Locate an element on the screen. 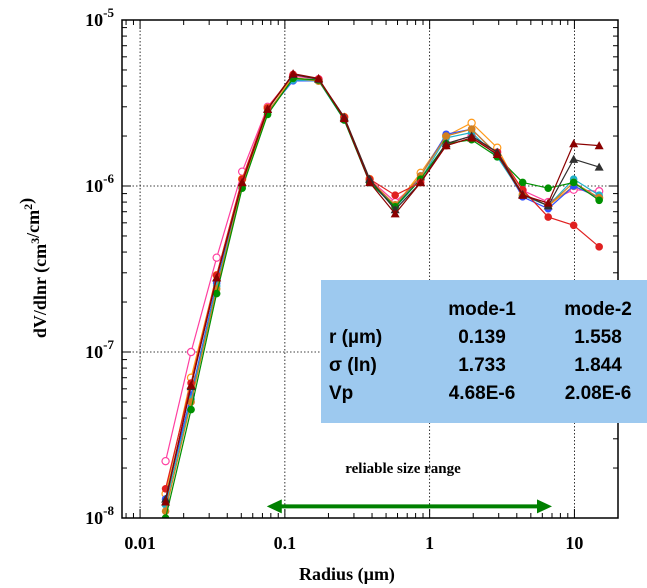 This screenshot has height=588, width=647. x-tick-label: 0.1 is located at coordinates (285, 543).